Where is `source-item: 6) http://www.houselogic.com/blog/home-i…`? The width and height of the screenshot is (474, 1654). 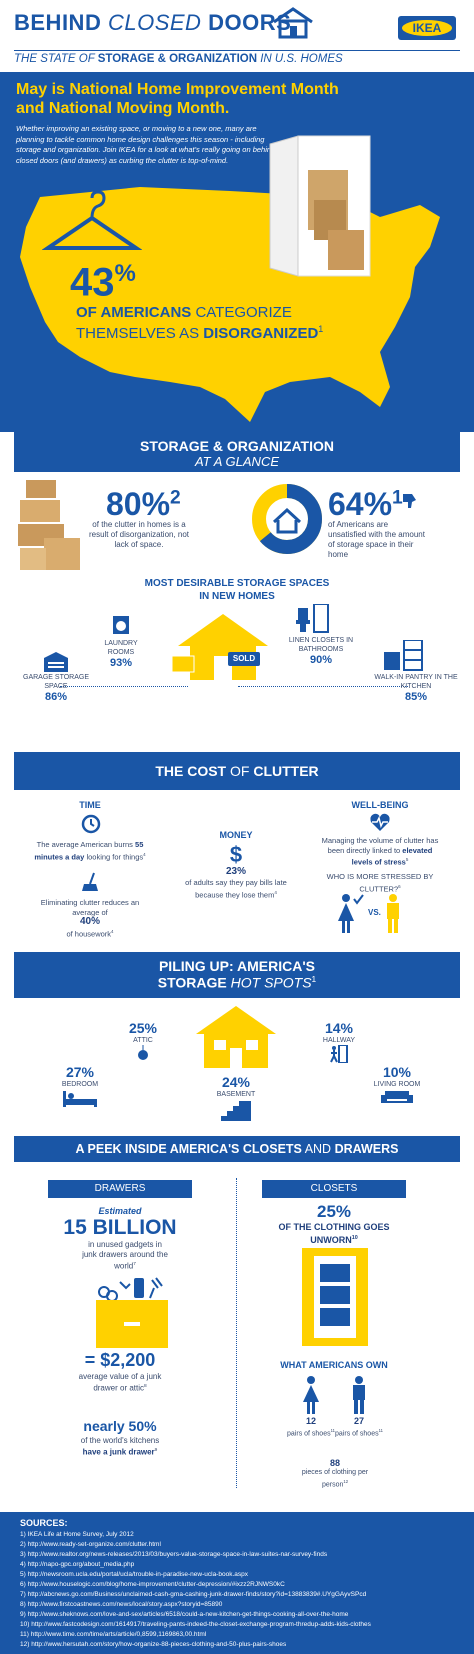
source-item: 6) http://www.houselogic.com/blog/home-i… is located at coordinates (152, 1584).